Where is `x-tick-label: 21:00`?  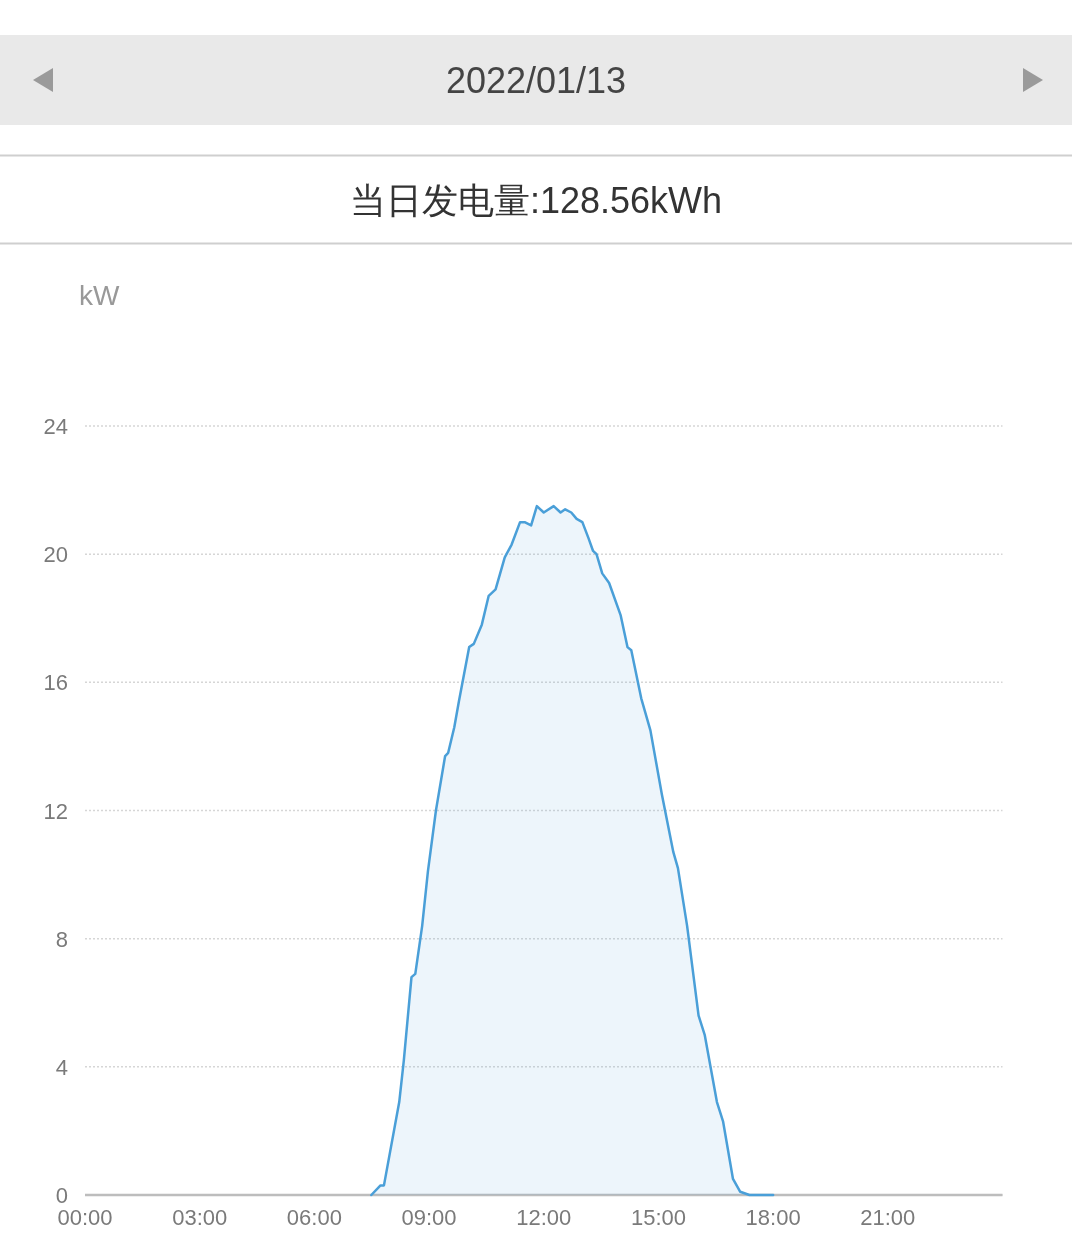 x-tick-label: 21:00 is located at coordinates (888, 1217).